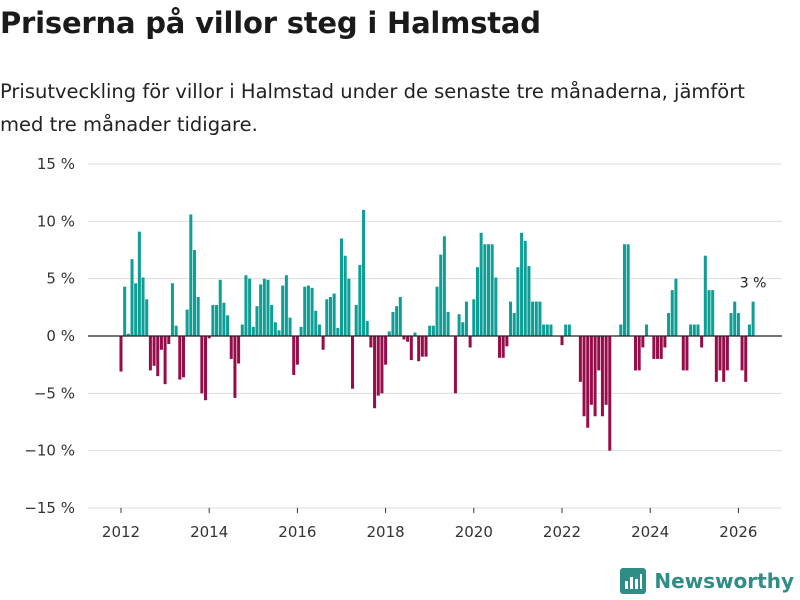 The height and width of the screenshot is (600, 800). Describe the element at coordinates (60, 336) in the screenshot. I see `y-tick-label: 0 %` at that location.